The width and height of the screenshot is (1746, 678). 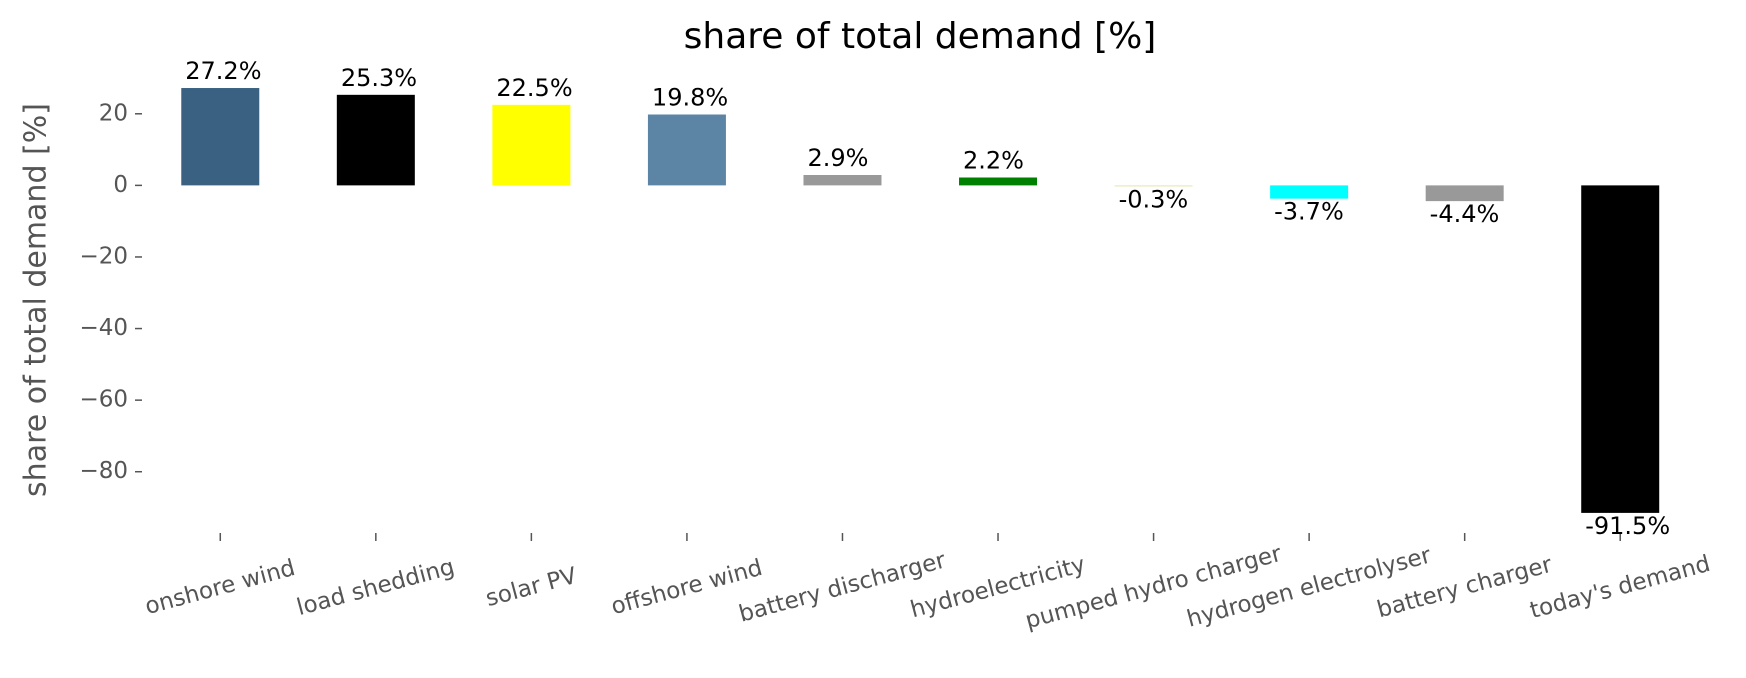 What do you see at coordinates (1154, 588) in the screenshot?
I see `x-tick-label: pumped hydro charger` at bounding box center [1154, 588].